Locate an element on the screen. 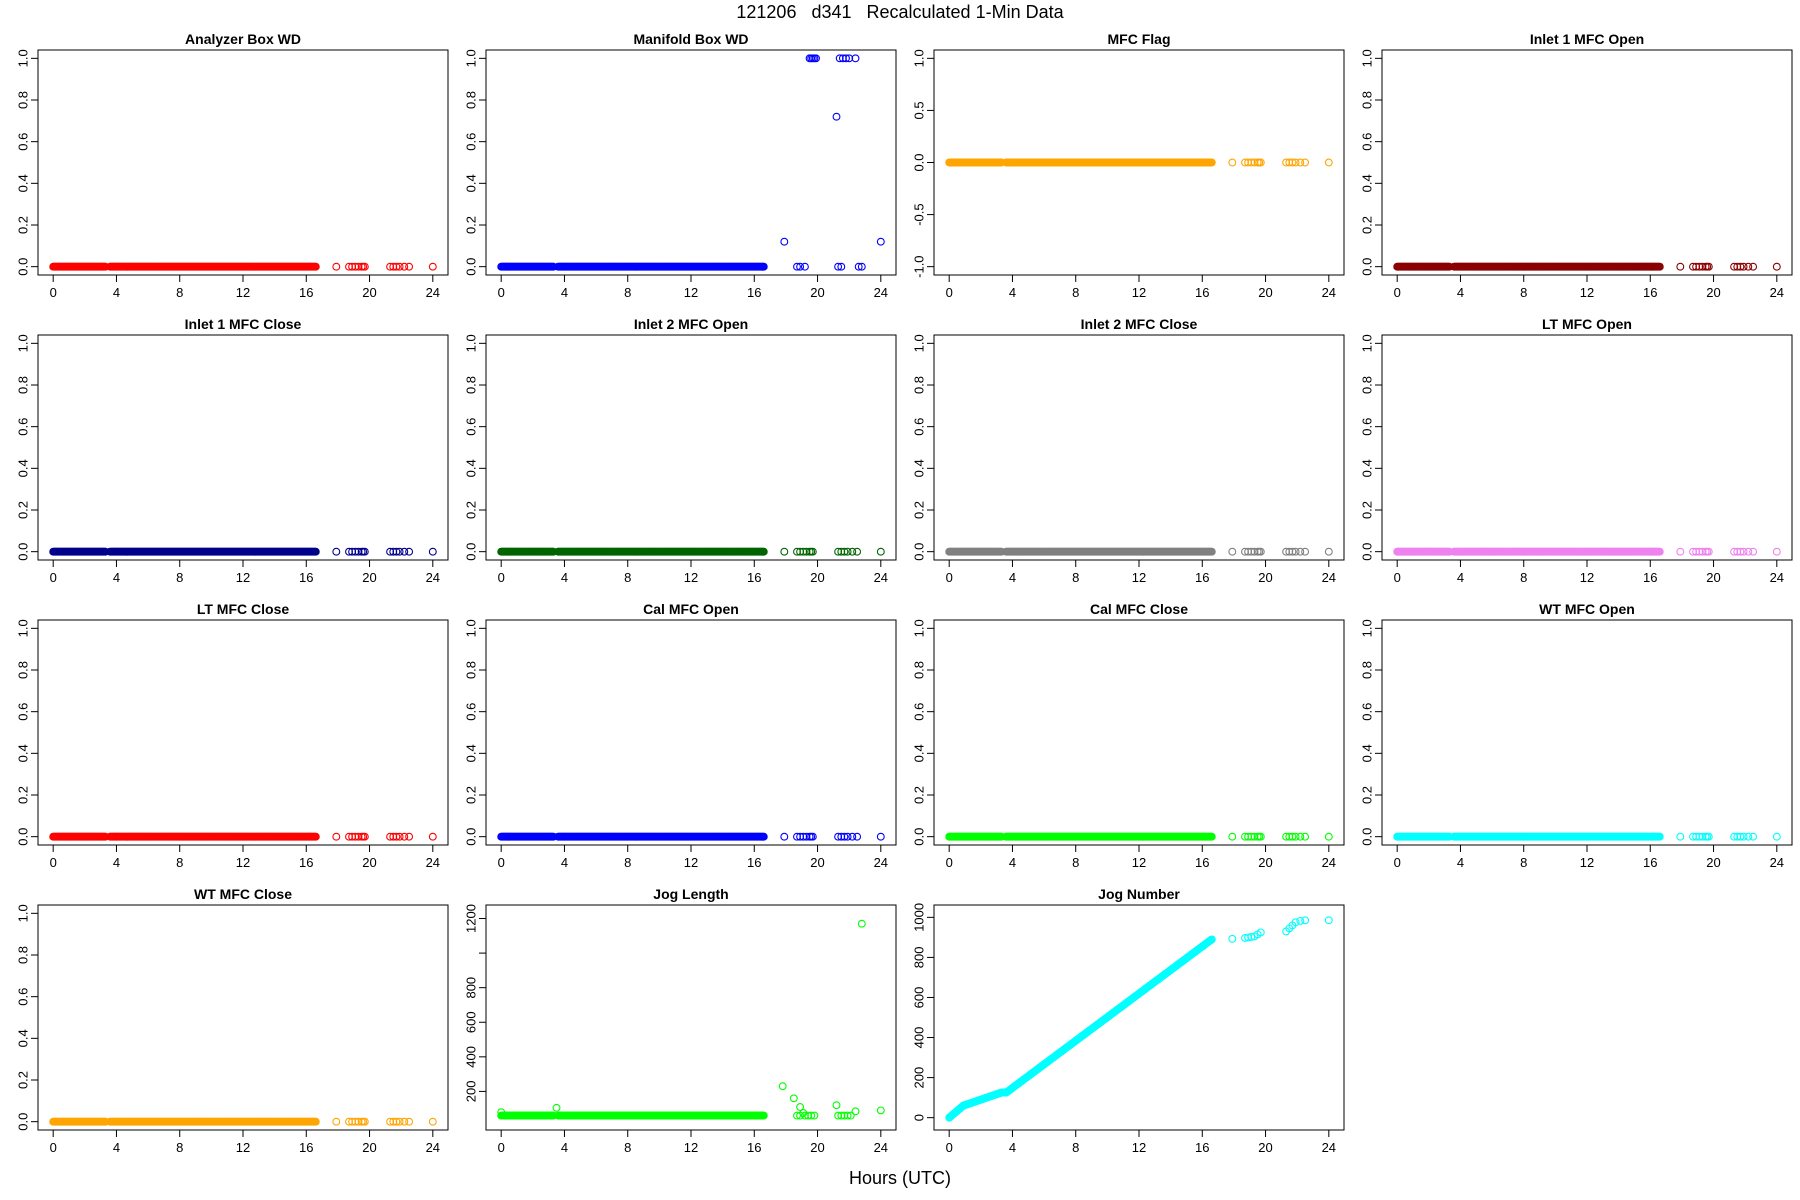 Image resolution: width=1800 pixels, height=1200 pixels. panel-title: LT MFC Close is located at coordinates (243, 609).